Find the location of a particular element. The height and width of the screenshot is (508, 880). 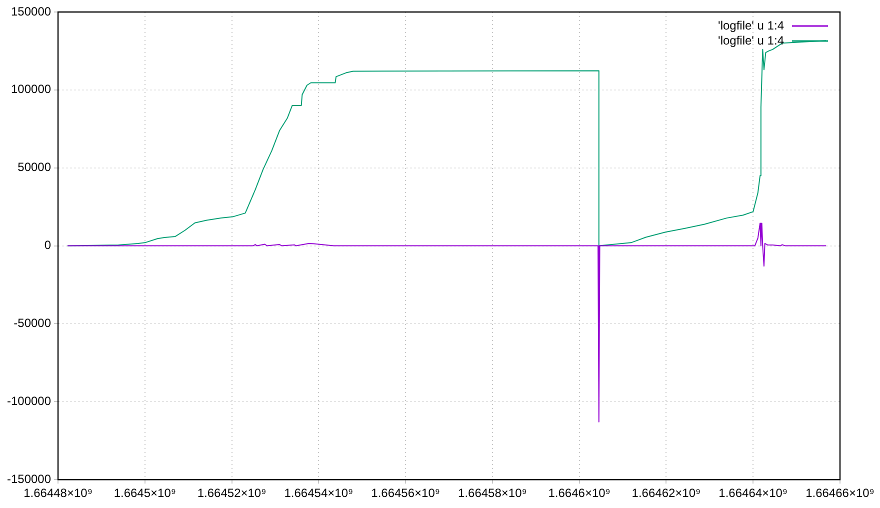

x-tick-label: 1.66452×10⁹ is located at coordinates (231, 493).